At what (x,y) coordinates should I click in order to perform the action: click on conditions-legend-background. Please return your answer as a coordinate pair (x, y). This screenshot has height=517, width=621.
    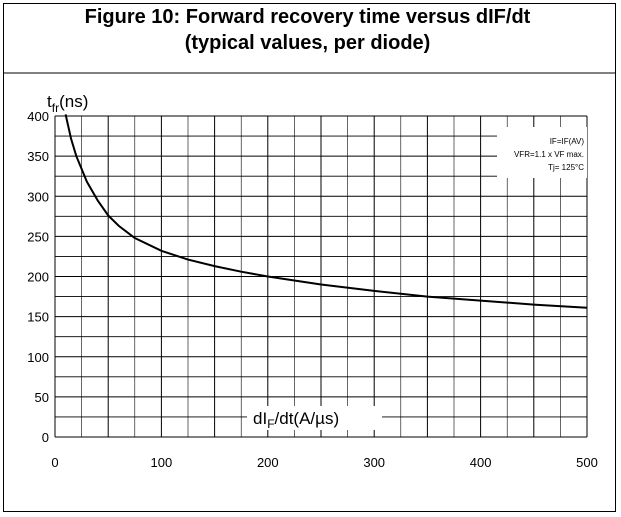
    Looking at the image, I should click on (542, 152).